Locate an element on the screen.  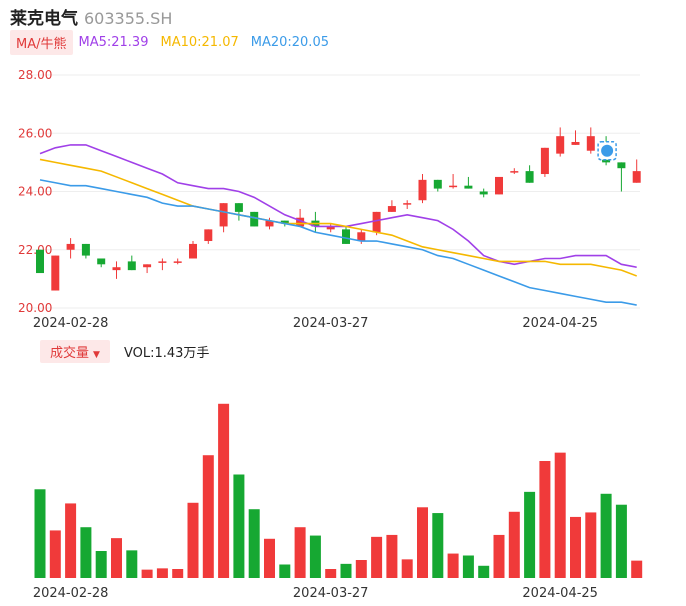
price-y-axis: 28.00 26.00 24.00 22.00 20.00 is located at coordinates (35, 191).